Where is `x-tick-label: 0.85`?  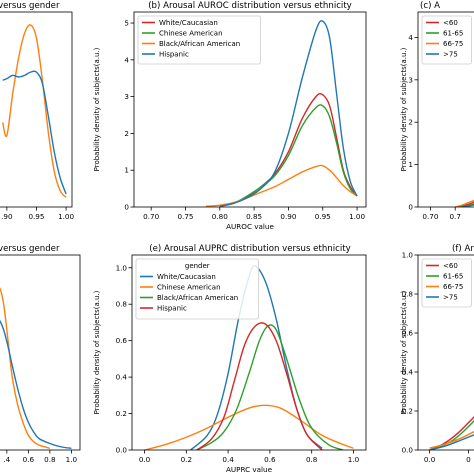
x-tick-label: 0.85 is located at coordinates (254, 216).